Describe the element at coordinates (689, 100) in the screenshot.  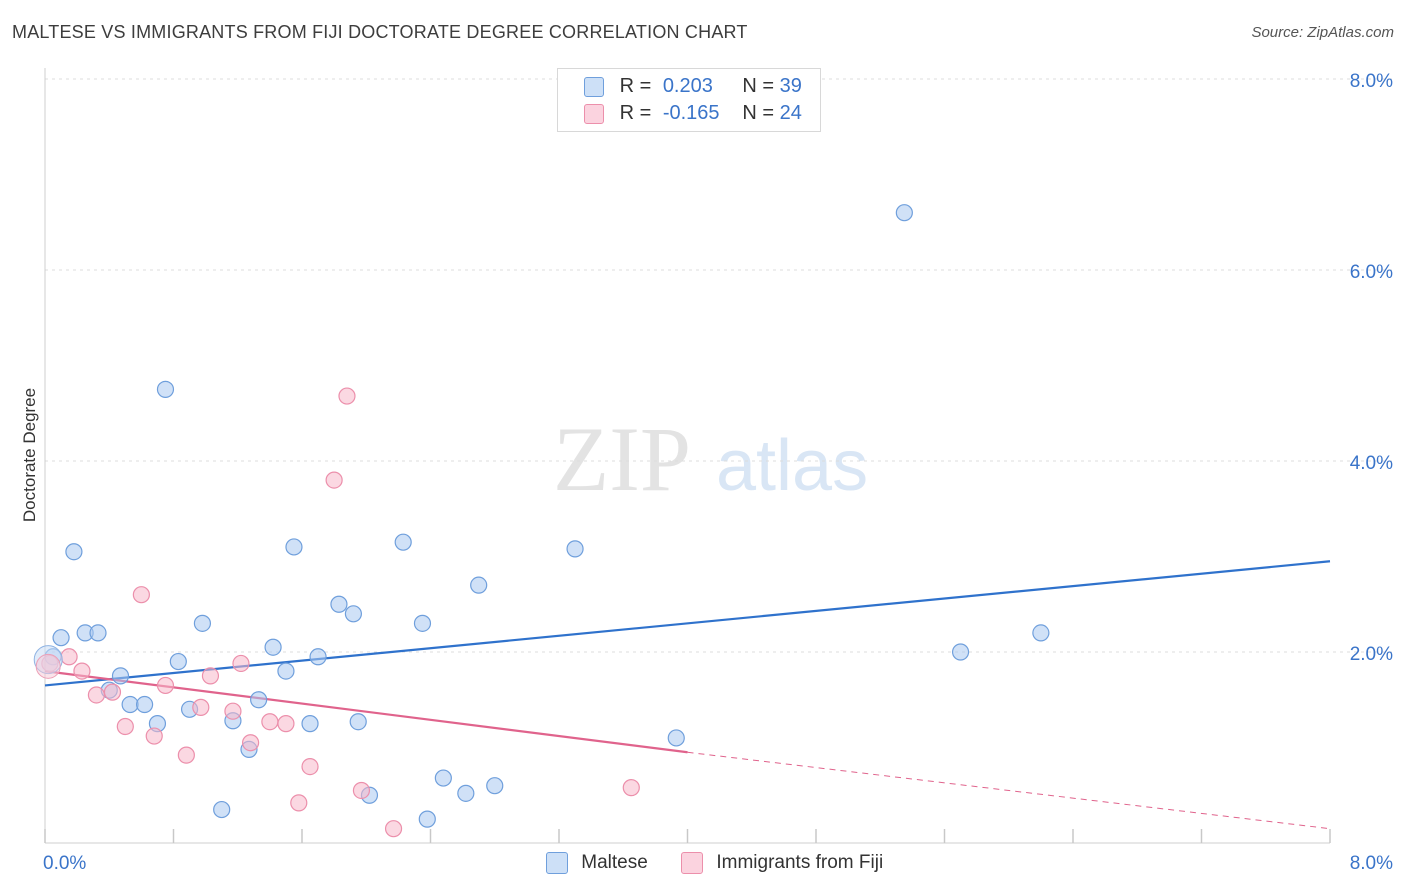
I see `correlation-legend: R = 0.203 N = 39 R = -0.165 N = 24` at that location.